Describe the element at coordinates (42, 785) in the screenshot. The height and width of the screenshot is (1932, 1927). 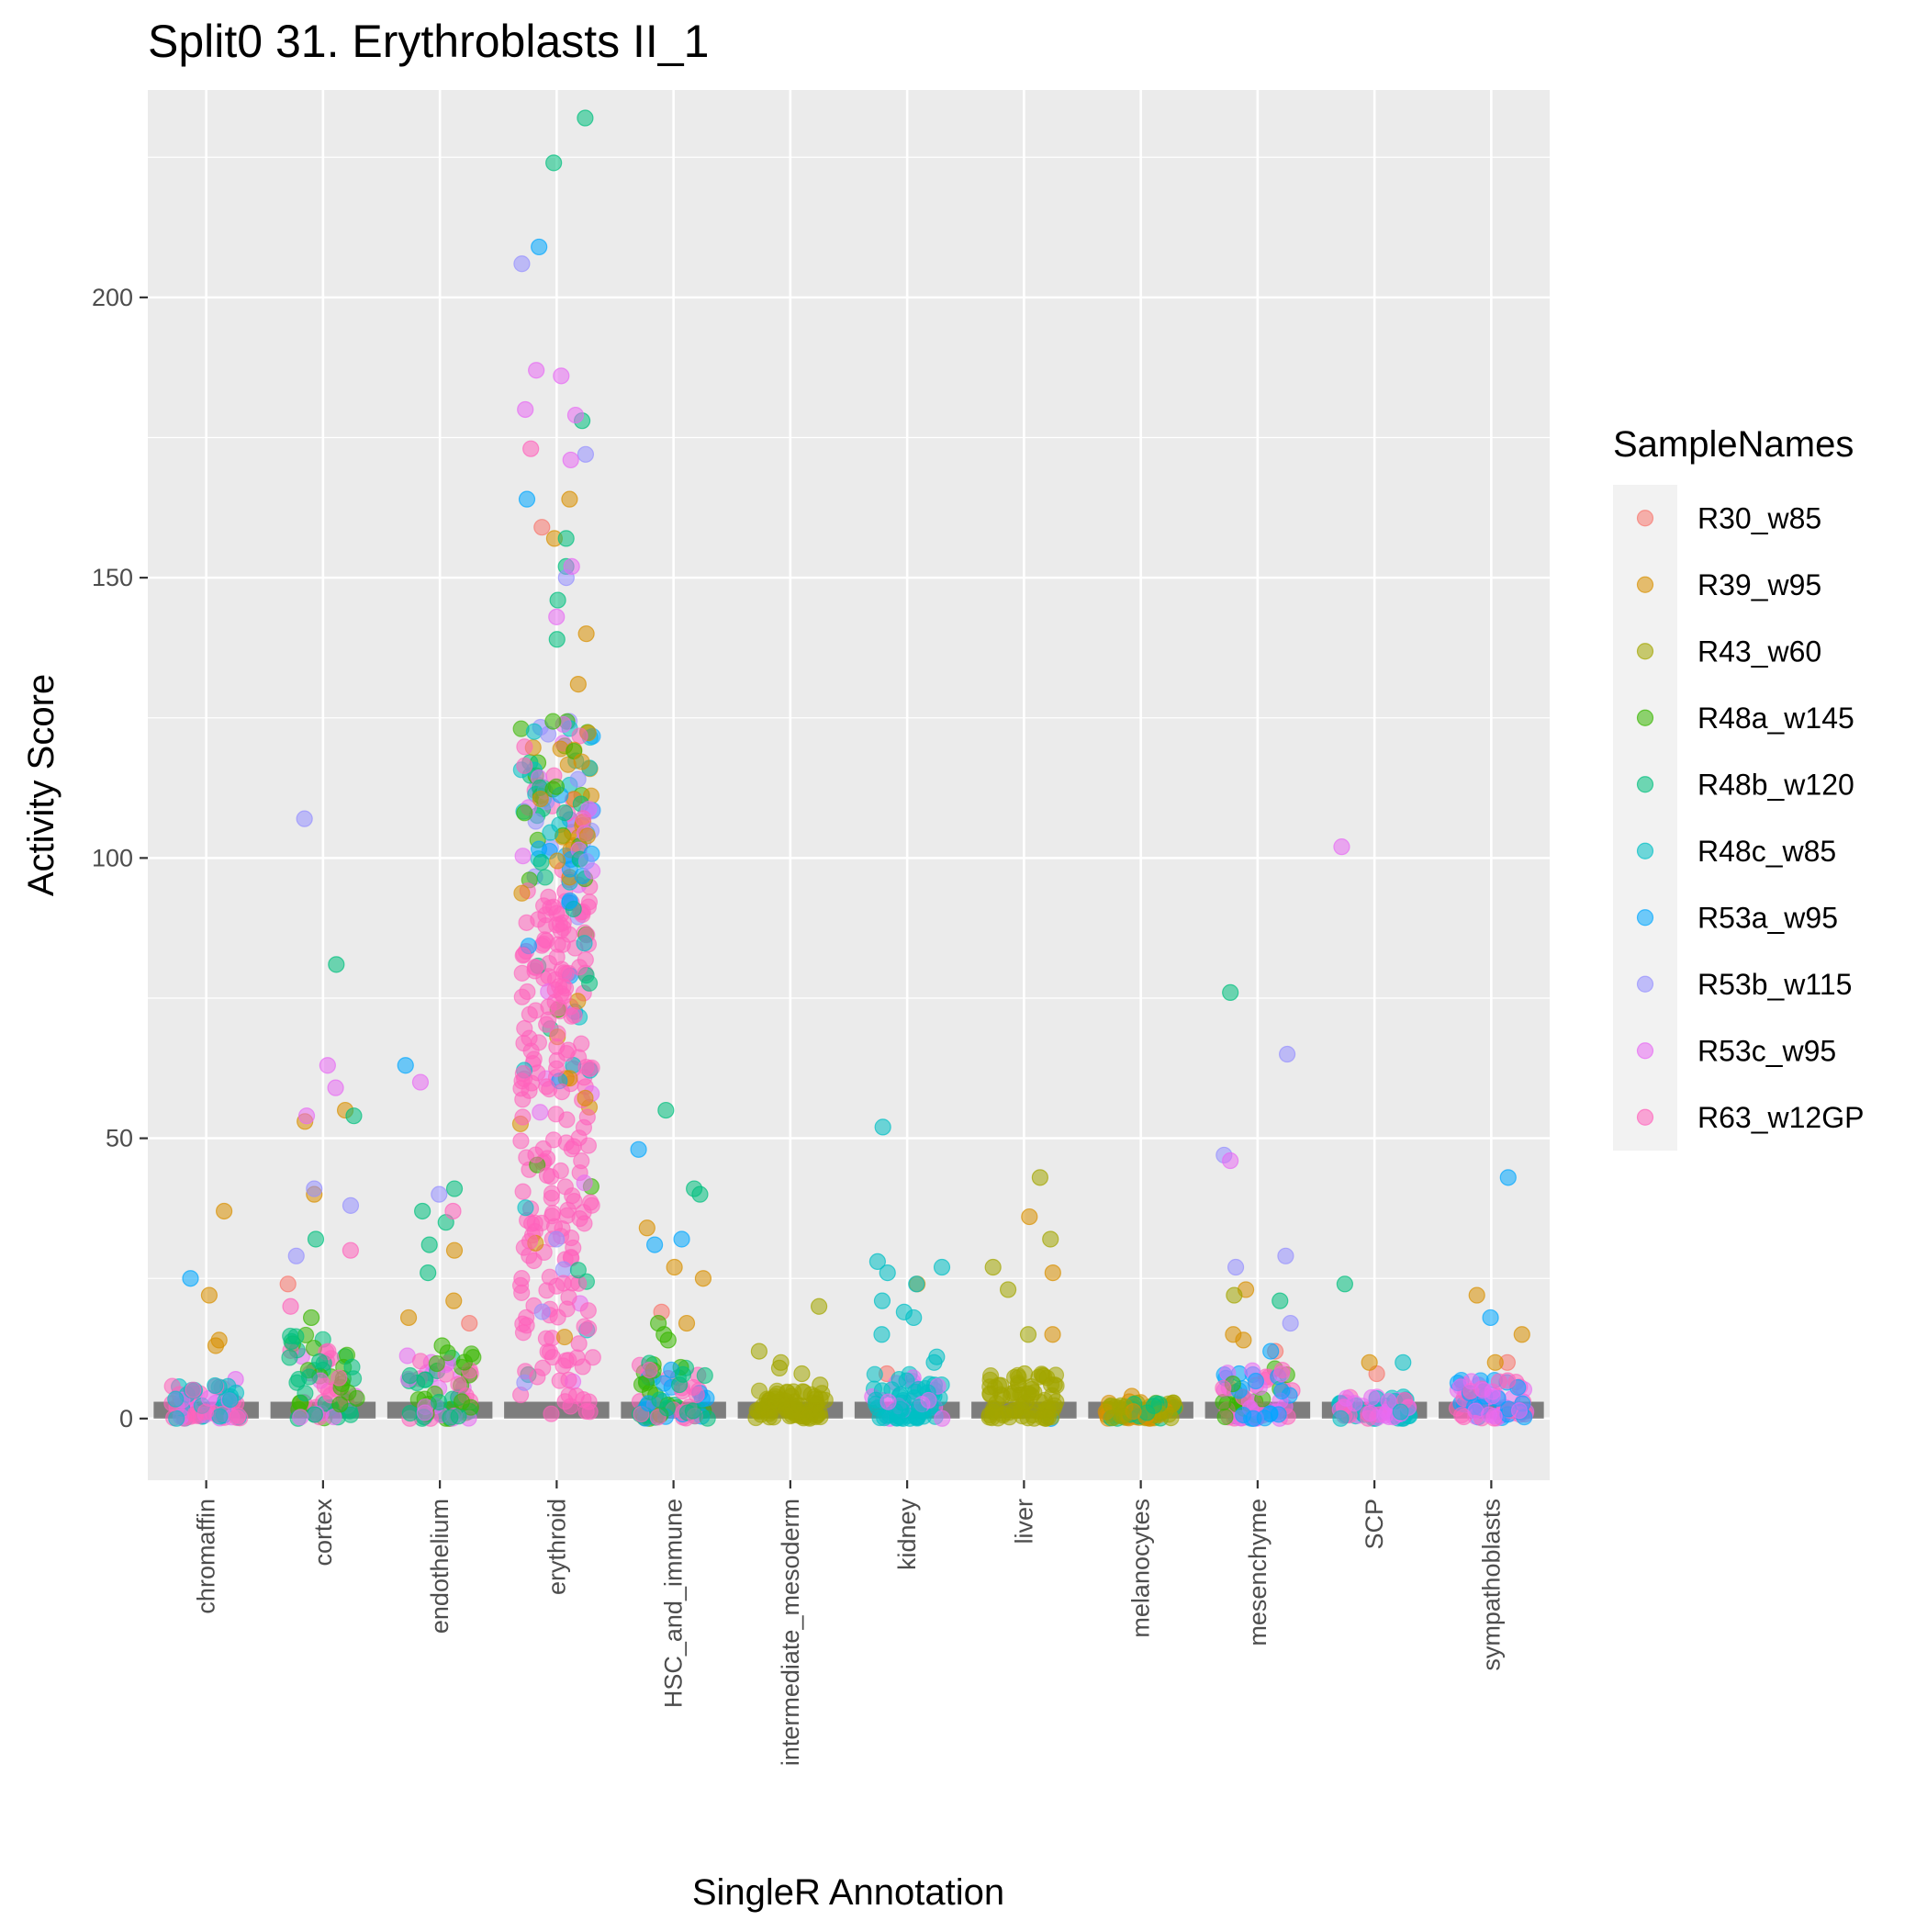
I see `y-axis-title: Activity Score` at that location.